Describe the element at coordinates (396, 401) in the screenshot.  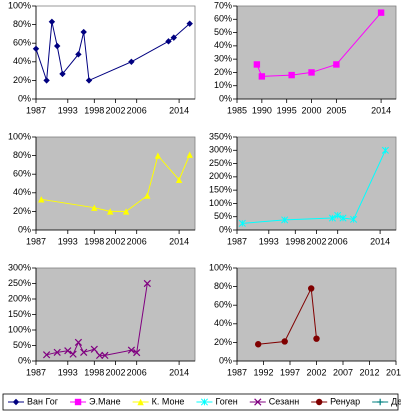
I see `legend-label: Дега` at that location.